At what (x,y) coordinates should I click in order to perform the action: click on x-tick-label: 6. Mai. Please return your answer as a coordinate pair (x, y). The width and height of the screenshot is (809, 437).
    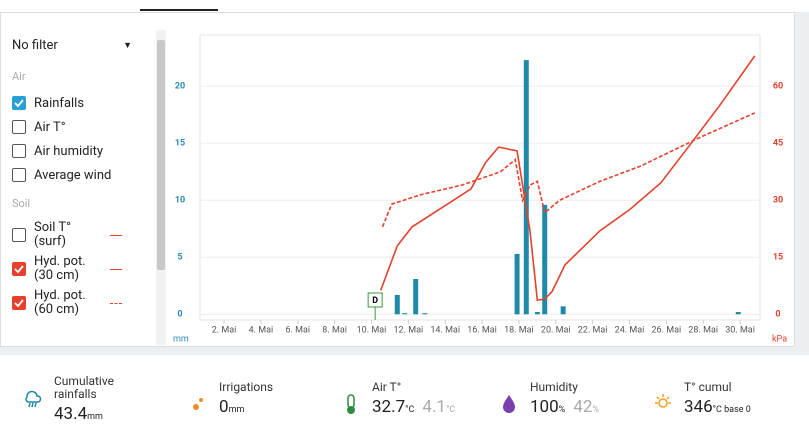
    Looking at the image, I should click on (297, 330).